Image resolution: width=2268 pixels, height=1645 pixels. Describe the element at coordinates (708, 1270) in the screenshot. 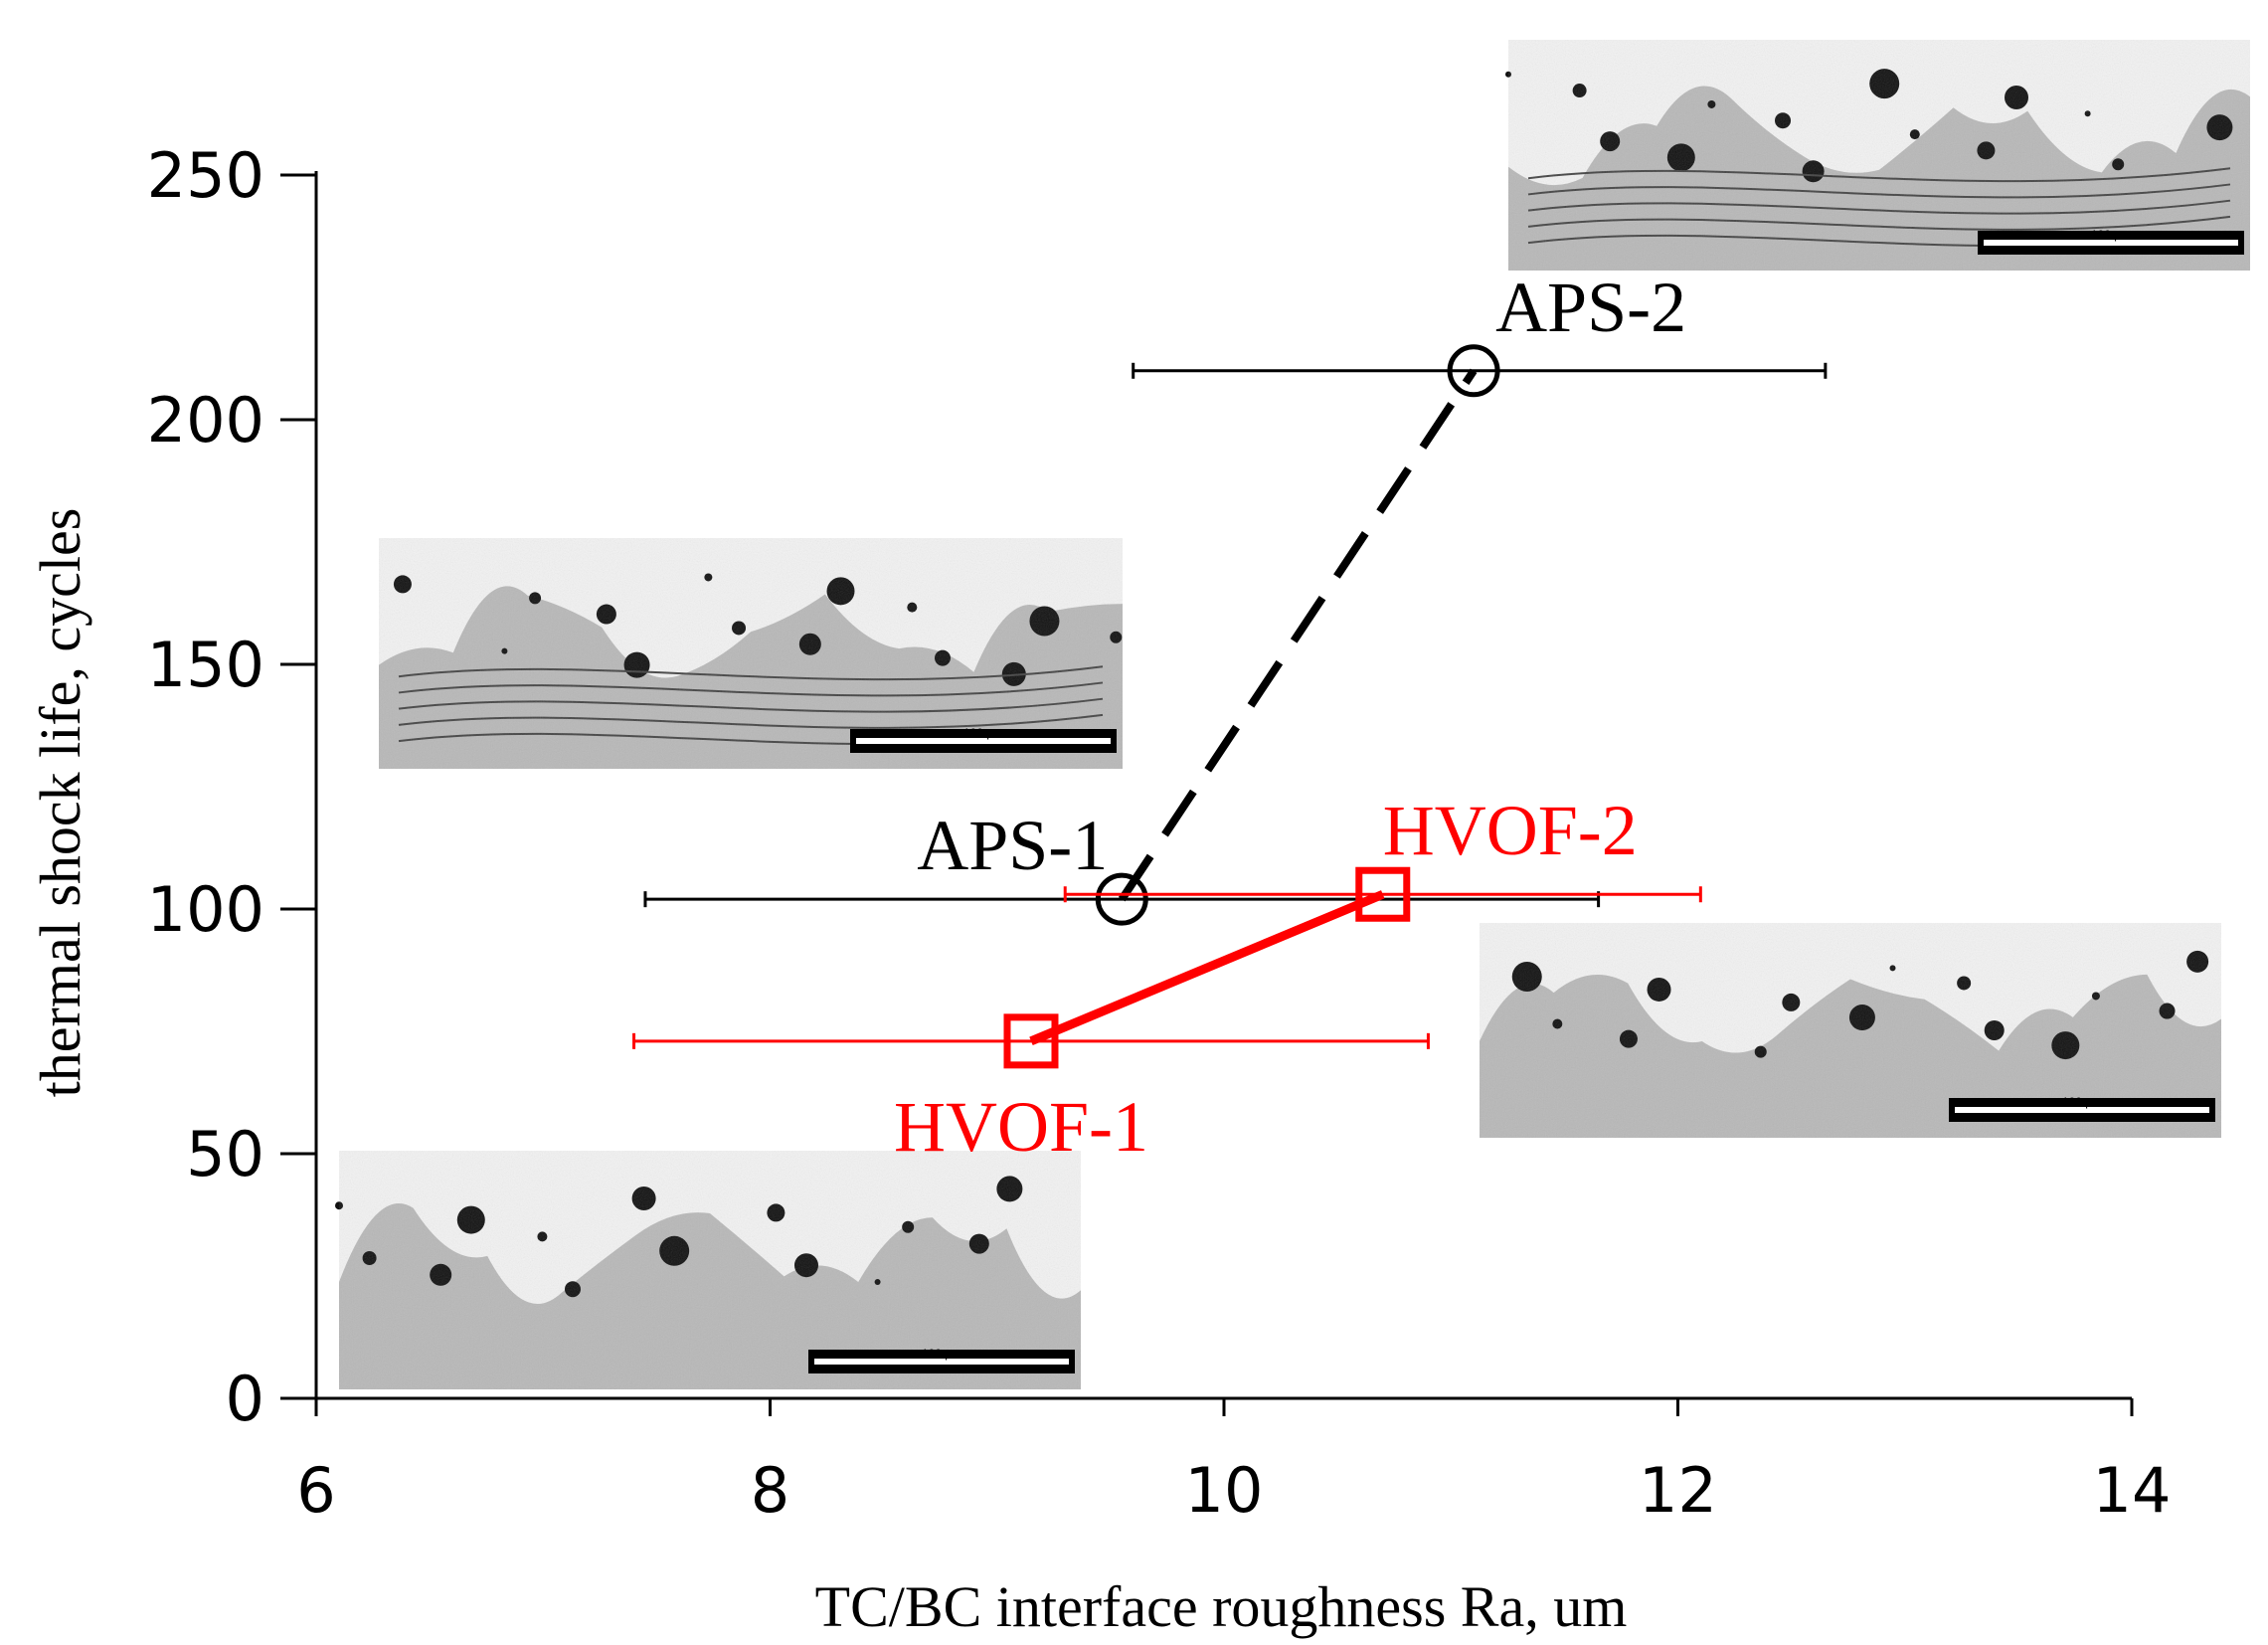

I see `micrograph-hvof-1: 100 μm` at that location.